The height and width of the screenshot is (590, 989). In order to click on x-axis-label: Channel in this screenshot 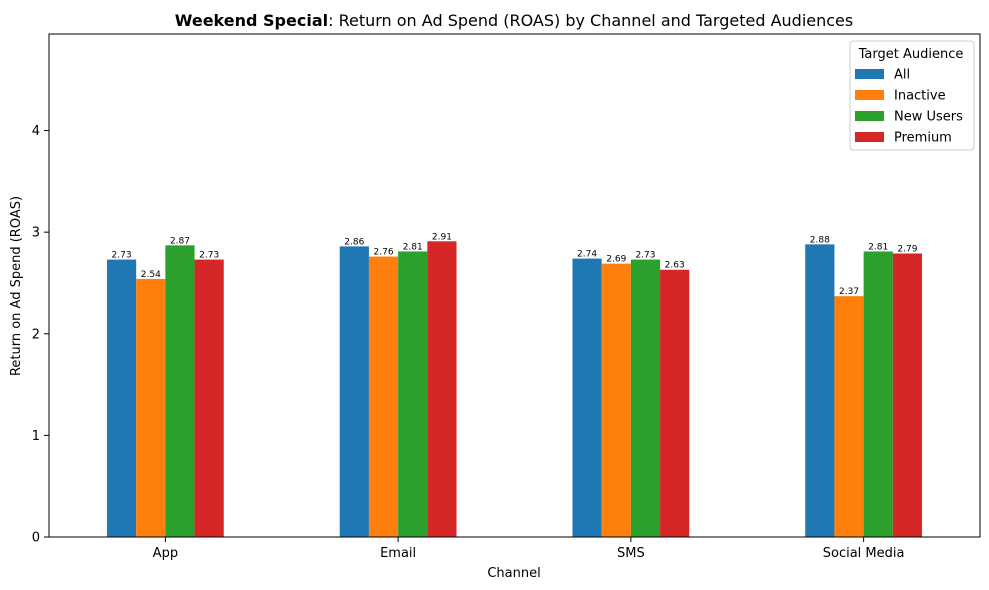, I will do `click(513, 573)`.